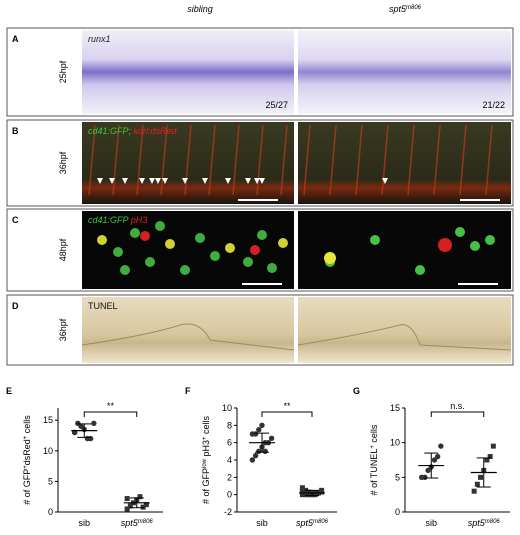 Image resolution: width=520 pixels, height=535 pixels. What do you see at coordinates (9, 391) in the screenshot?
I see `panel-label: E` at bounding box center [9, 391].